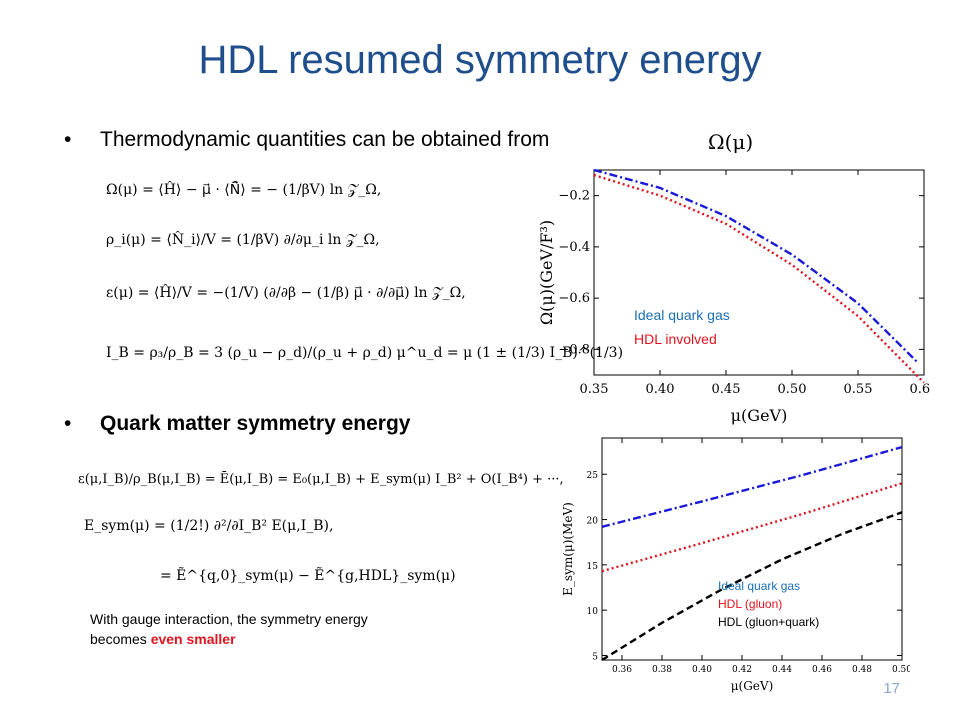  What do you see at coordinates (594, 389) in the screenshot?
I see `x-tick-label: 0.35` at bounding box center [594, 389].